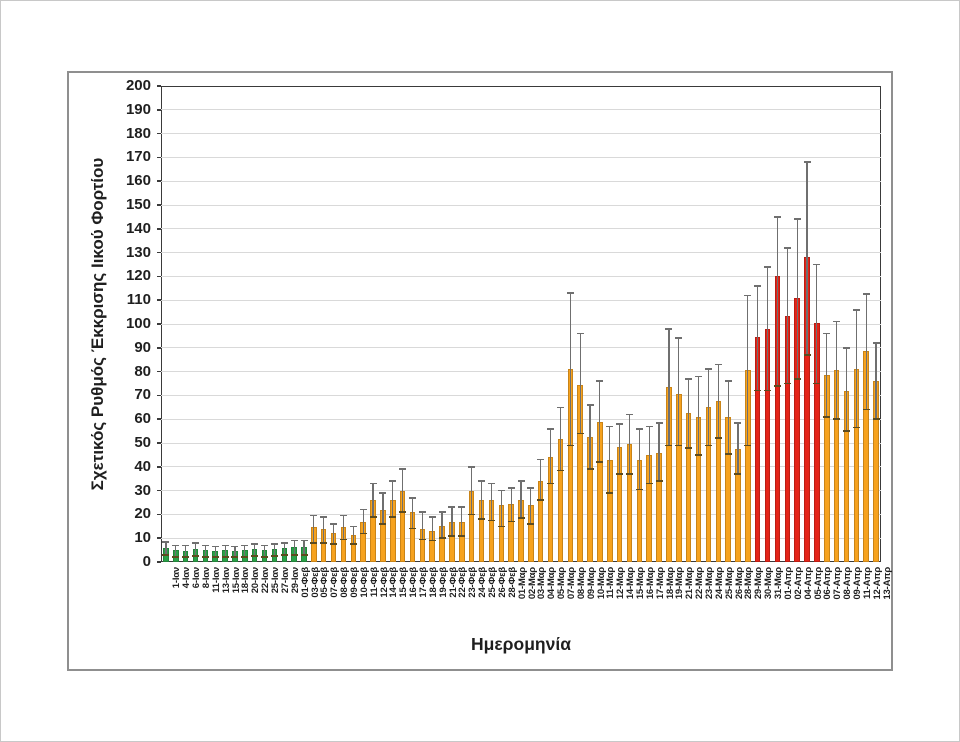  Describe the element at coordinates (142, 419) in the screenshot. I see `y-axis-tick-label: 60` at that location.